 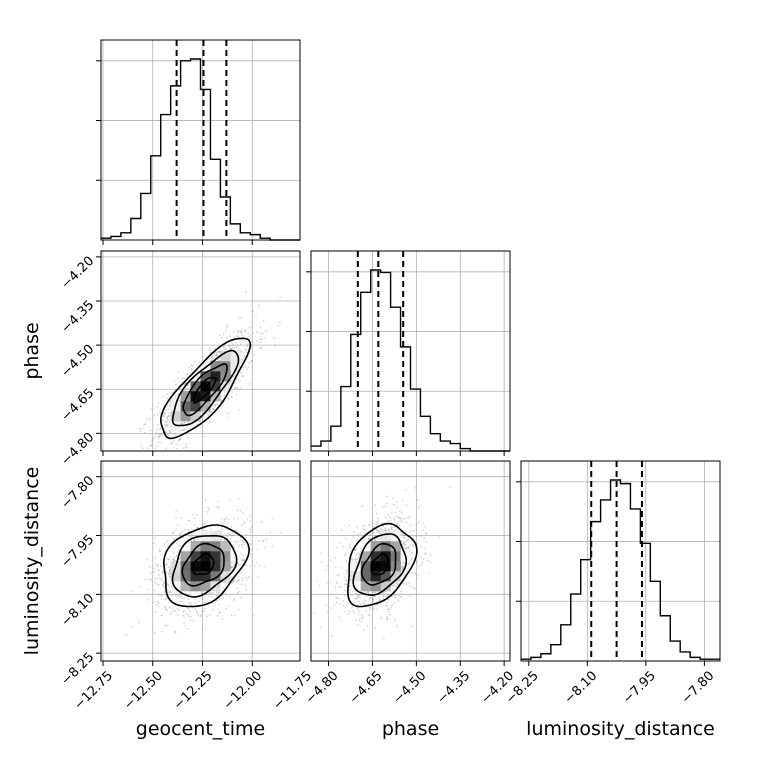 What do you see at coordinates (78, 449) in the screenshot?
I see `y-tick-label: −4.80` at bounding box center [78, 449].